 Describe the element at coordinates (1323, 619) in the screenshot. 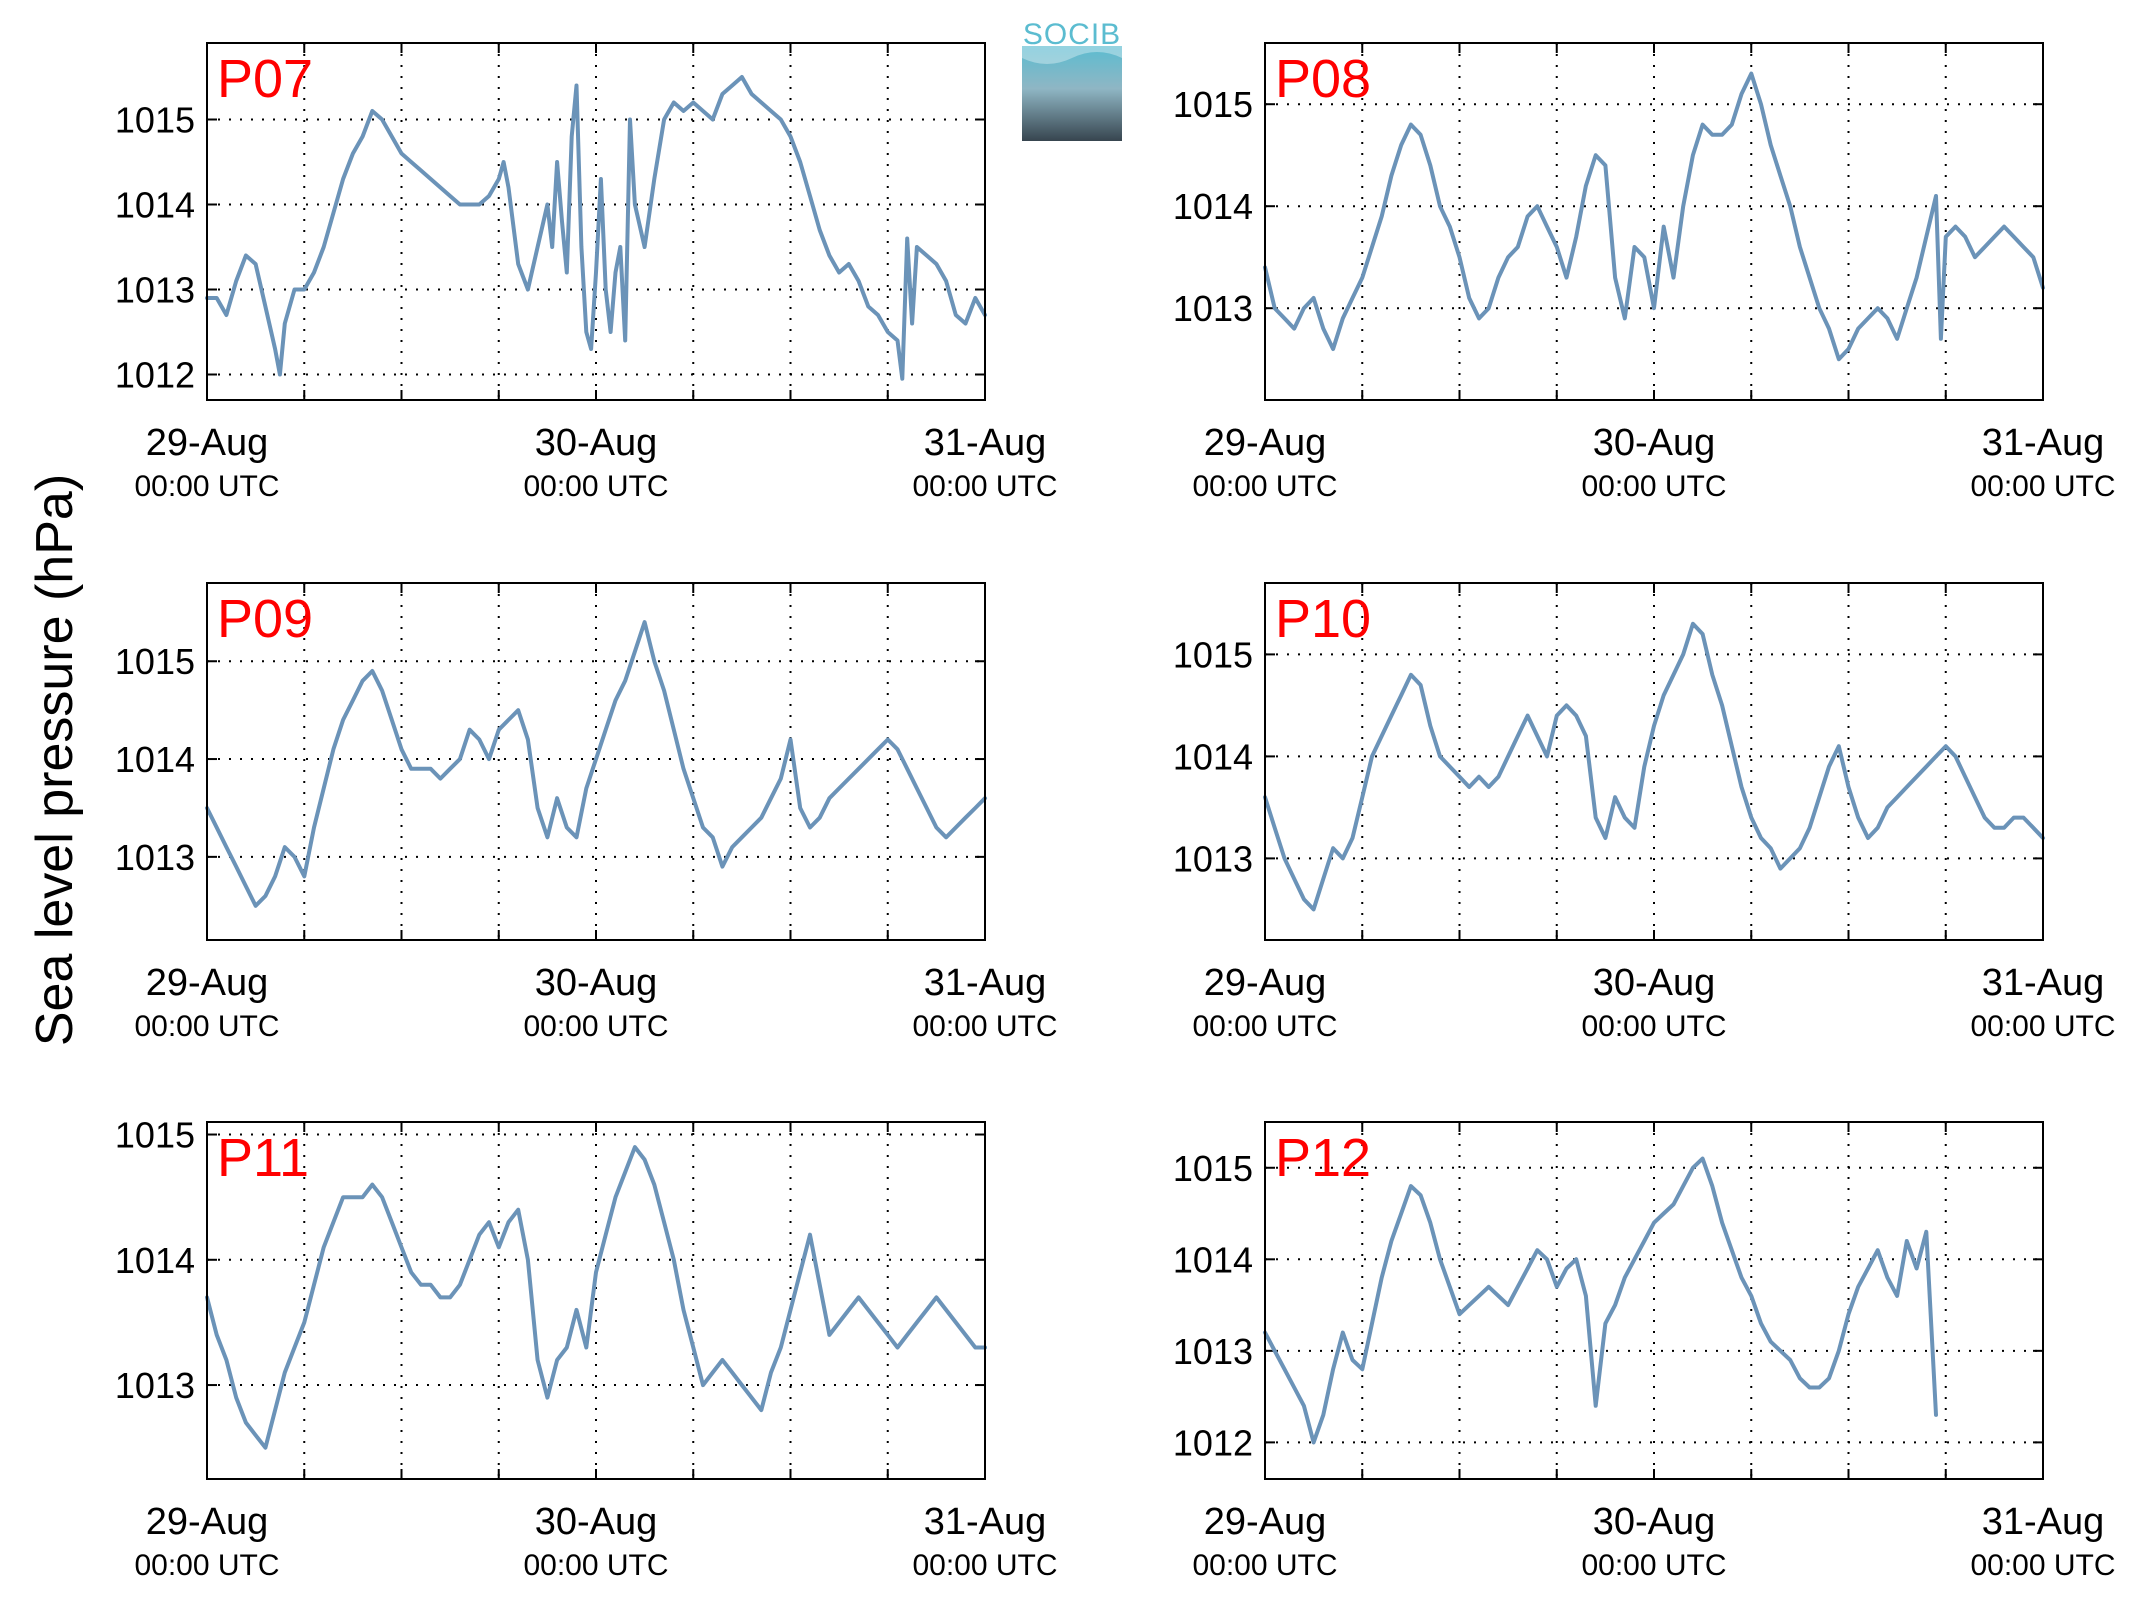

I see `station-label: P10` at that location.